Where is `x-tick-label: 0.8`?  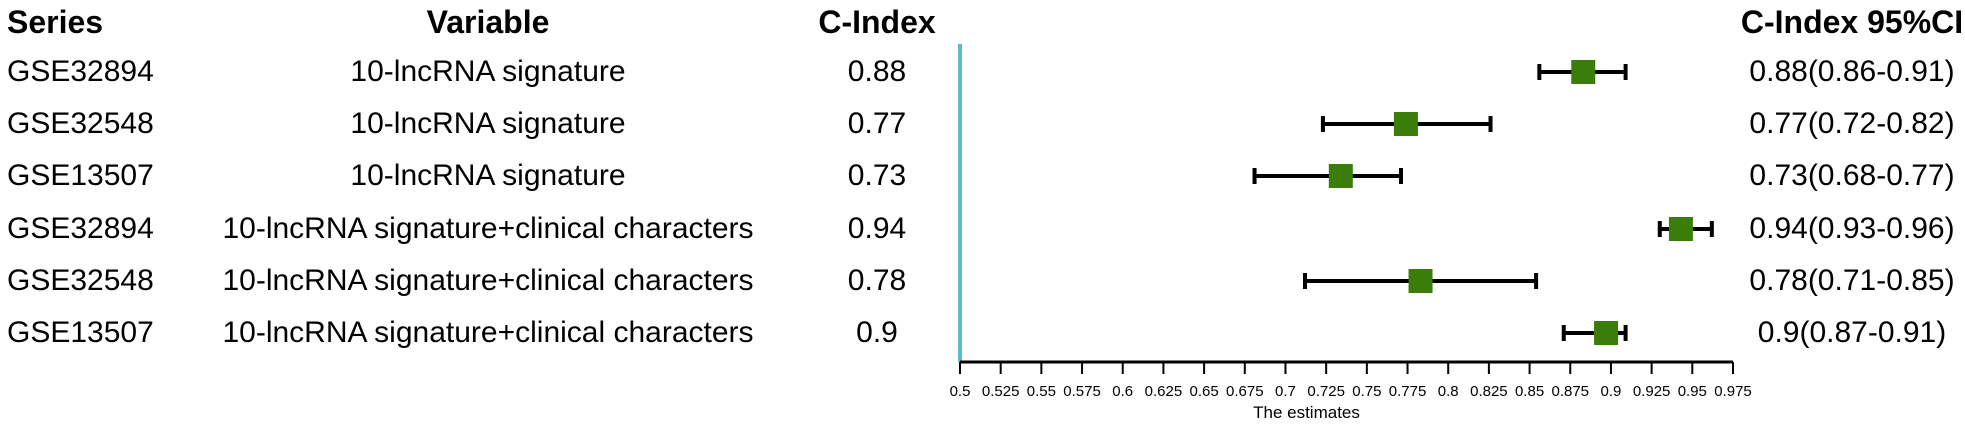 x-tick-label: 0.8 is located at coordinates (1448, 391).